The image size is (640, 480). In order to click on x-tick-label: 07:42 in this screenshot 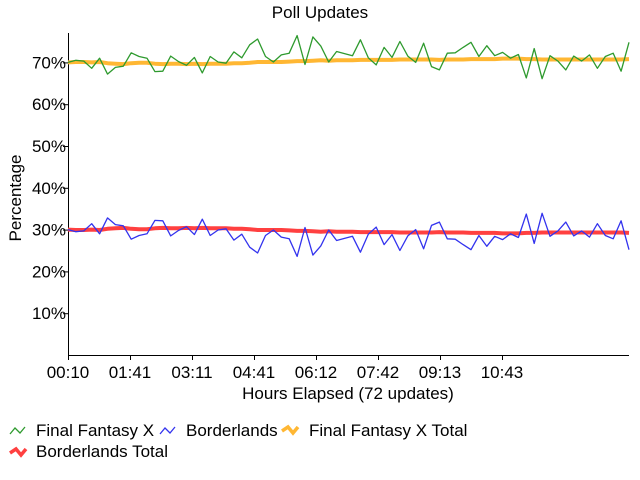, I will do `click(378, 372)`.